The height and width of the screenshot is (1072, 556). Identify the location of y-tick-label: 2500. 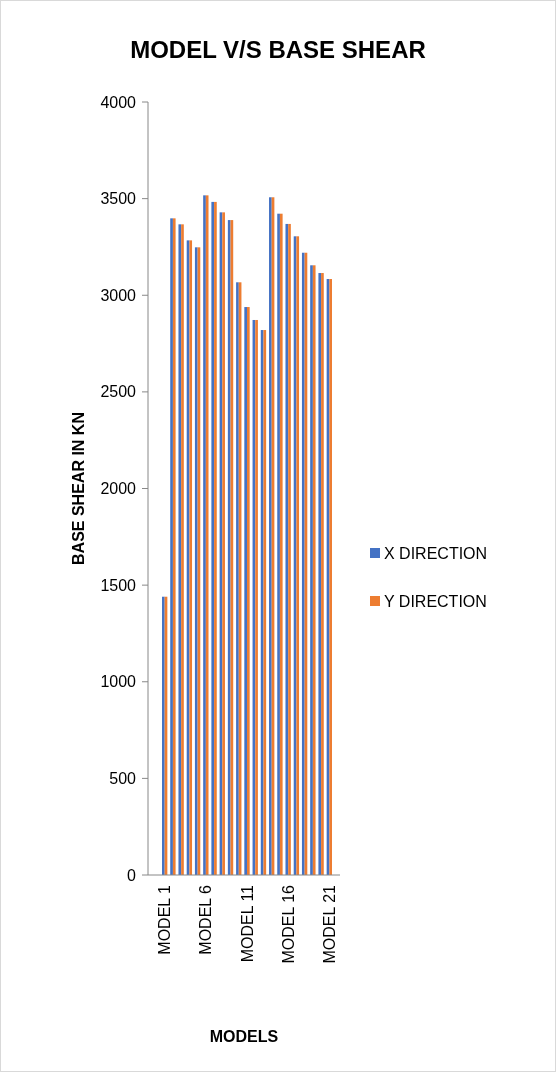
(118, 392).